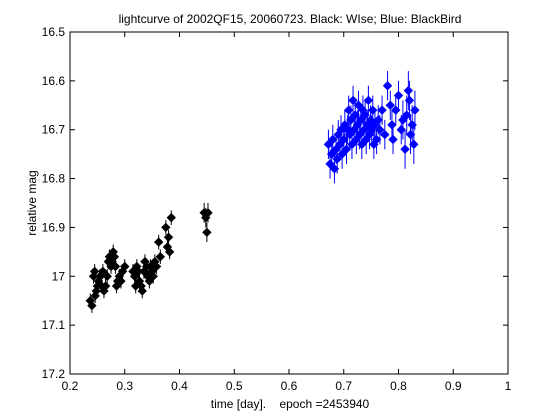 The width and height of the screenshot is (560, 420). I want to click on x-tick-label: 0.2, so click(70, 386).